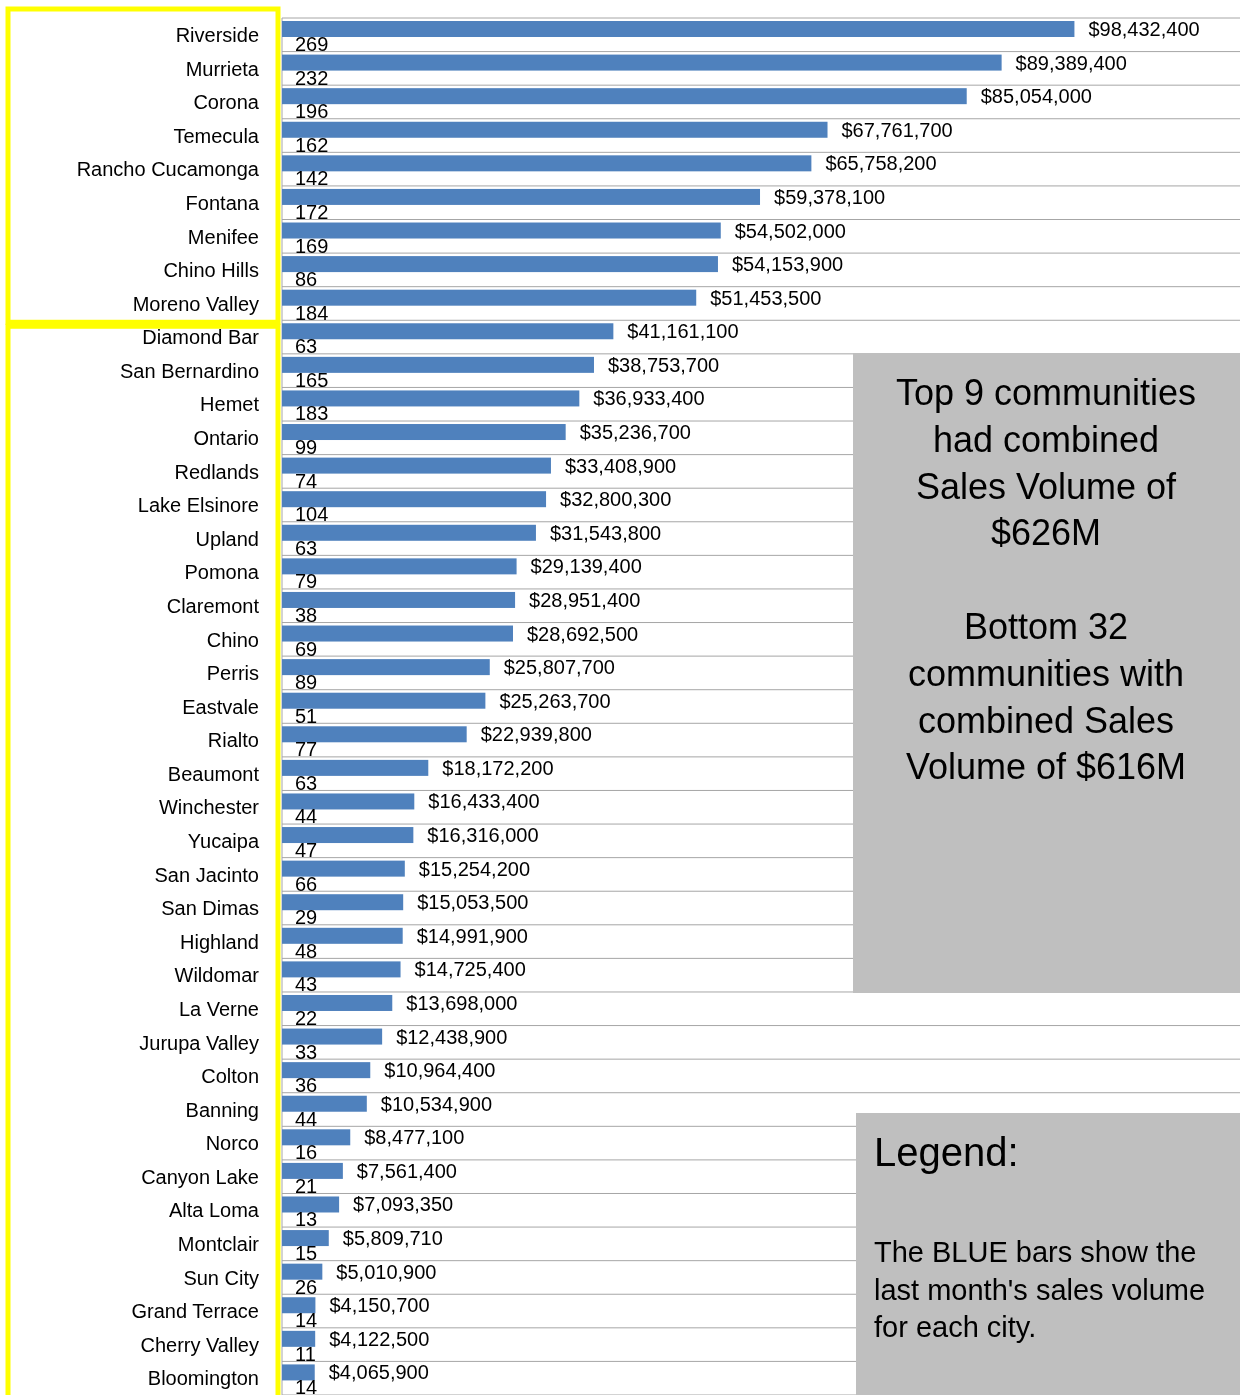  What do you see at coordinates (474, 868) in the screenshot?
I see `data-label: $15,254,200` at bounding box center [474, 868].